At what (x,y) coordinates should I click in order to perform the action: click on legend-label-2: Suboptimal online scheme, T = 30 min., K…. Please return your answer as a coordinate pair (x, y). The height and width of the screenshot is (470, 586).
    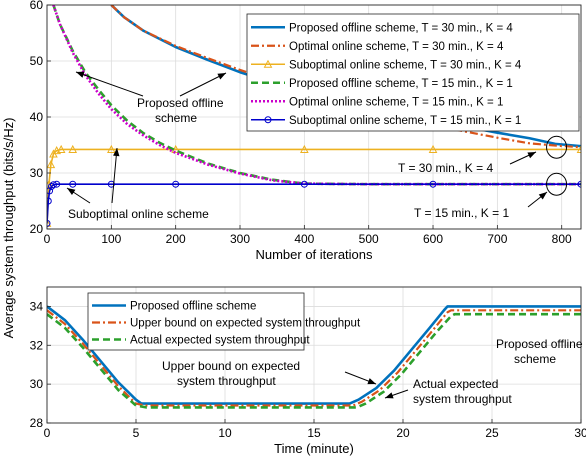
    Looking at the image, I should click on (405, 65).